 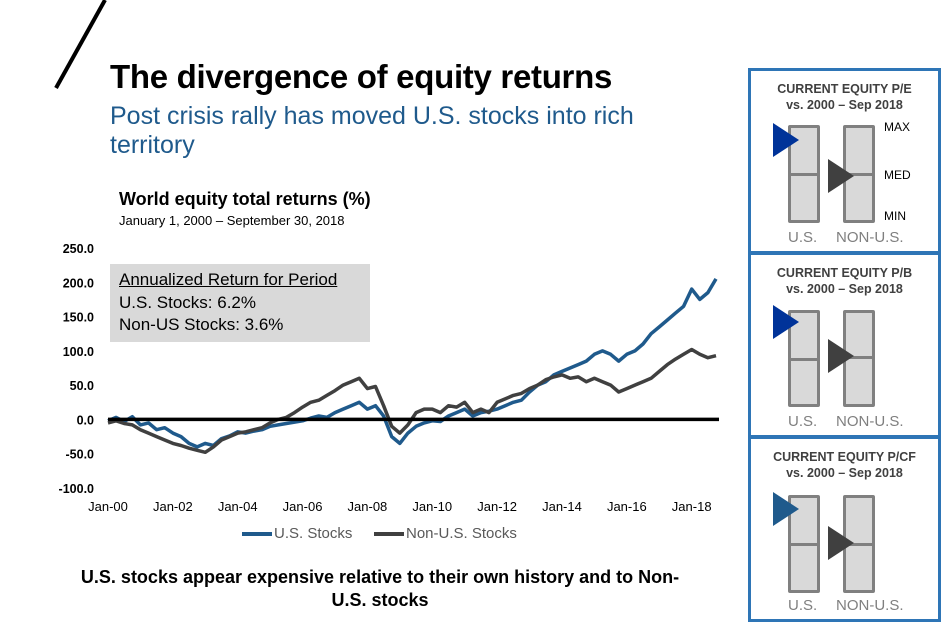 What do you see at coordinates (844, 473) in the screenshot?
I see `panel-pcf-title-line2: vs. 2000 – Sep 2018` at bounding box center [844, 473].